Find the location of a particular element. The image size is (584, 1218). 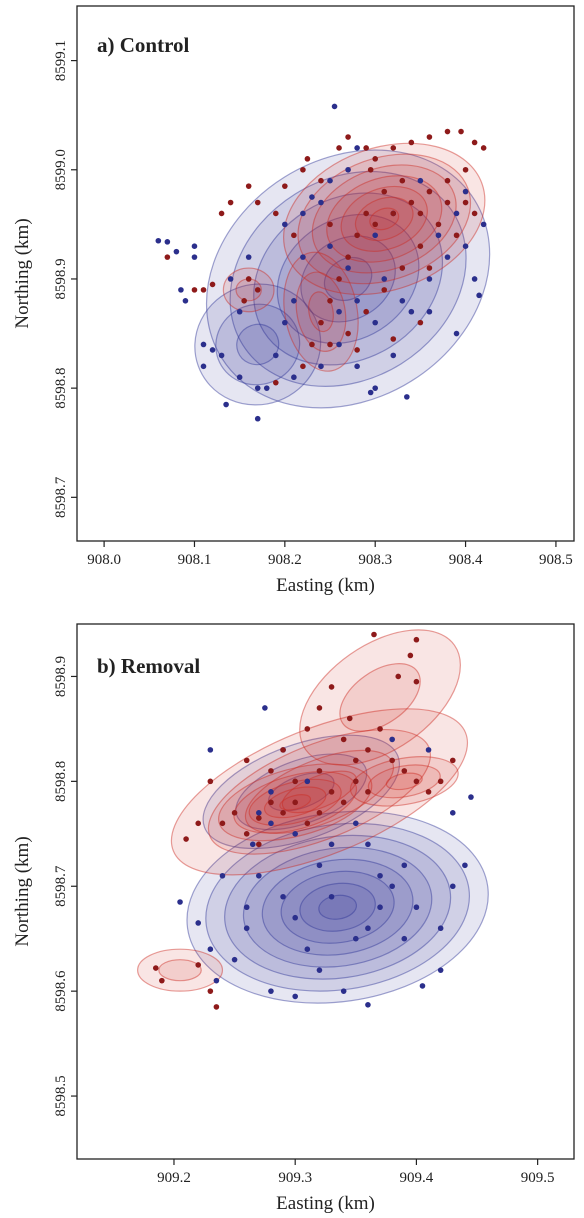

x-tick-label: 909.3 is located at coordinates (295, 1178).